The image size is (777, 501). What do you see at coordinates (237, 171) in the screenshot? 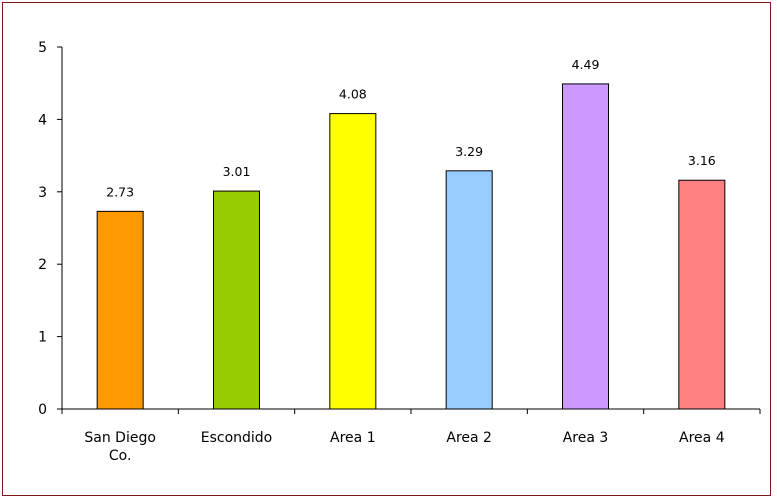
I see `data-label: 3.01` at bounding box center [237, 171].